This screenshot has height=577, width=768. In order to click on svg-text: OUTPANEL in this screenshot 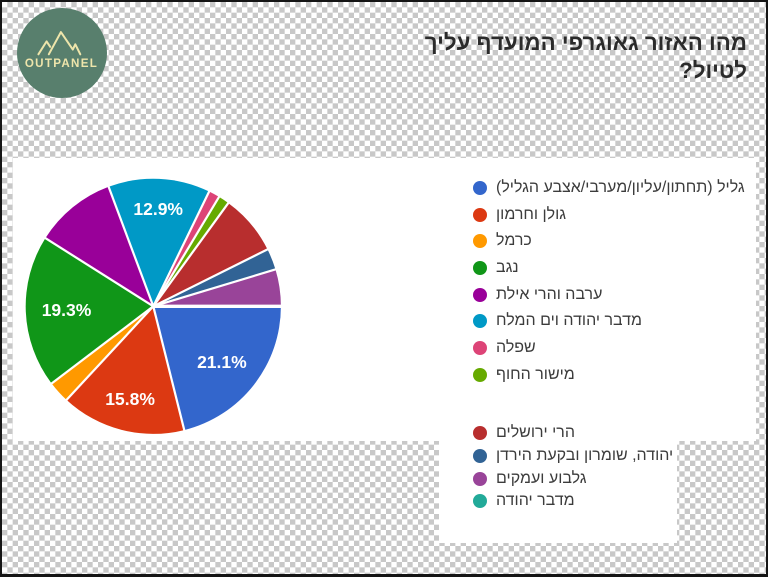, I will do `click(61, 63)`.